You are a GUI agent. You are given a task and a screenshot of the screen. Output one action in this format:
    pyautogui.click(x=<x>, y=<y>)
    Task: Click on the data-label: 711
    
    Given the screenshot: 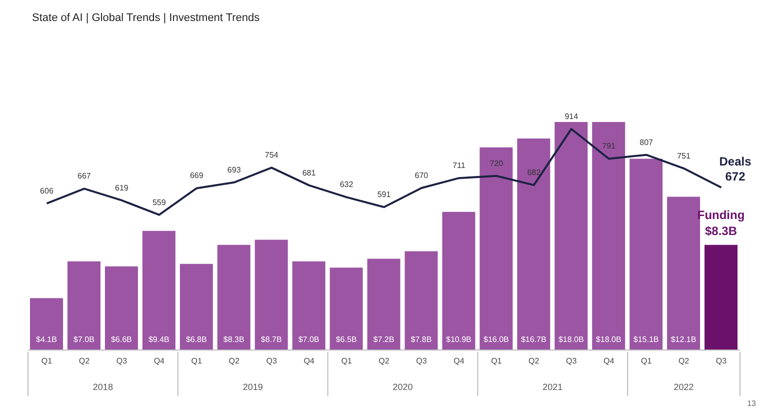 What is the action you would take?
    pyautogui.click(x=459, y=165)
    